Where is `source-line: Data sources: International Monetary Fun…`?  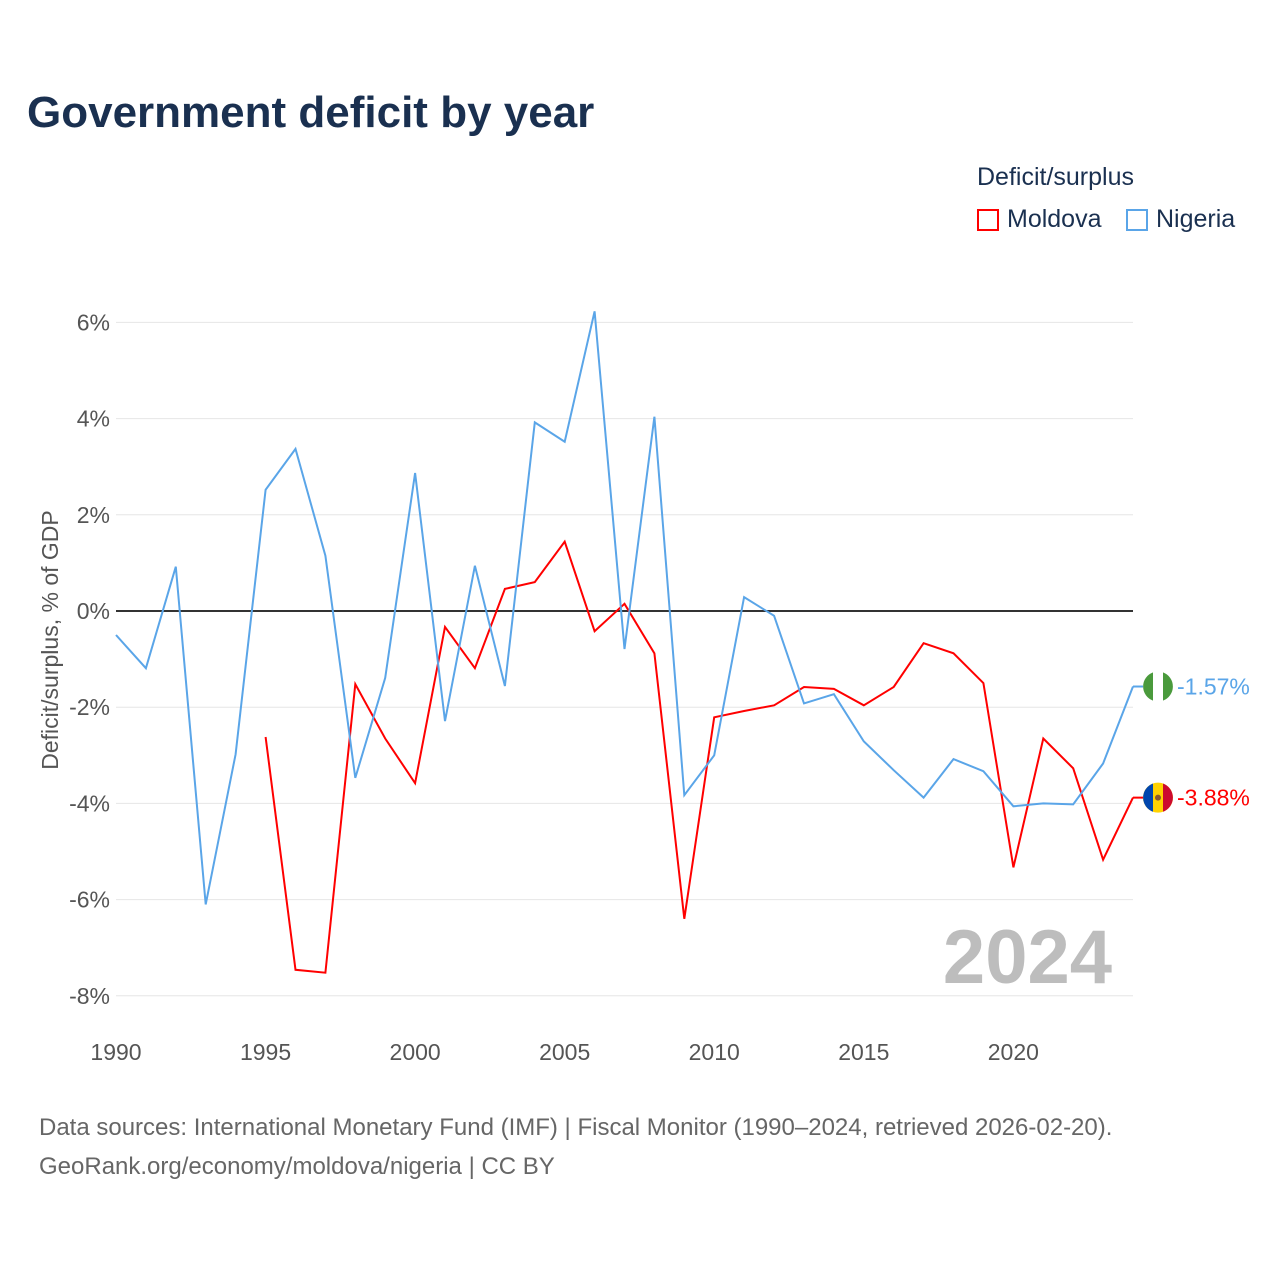 source-line: Data sources: International Monetary Fun… is located at coordinates (576, 1127).